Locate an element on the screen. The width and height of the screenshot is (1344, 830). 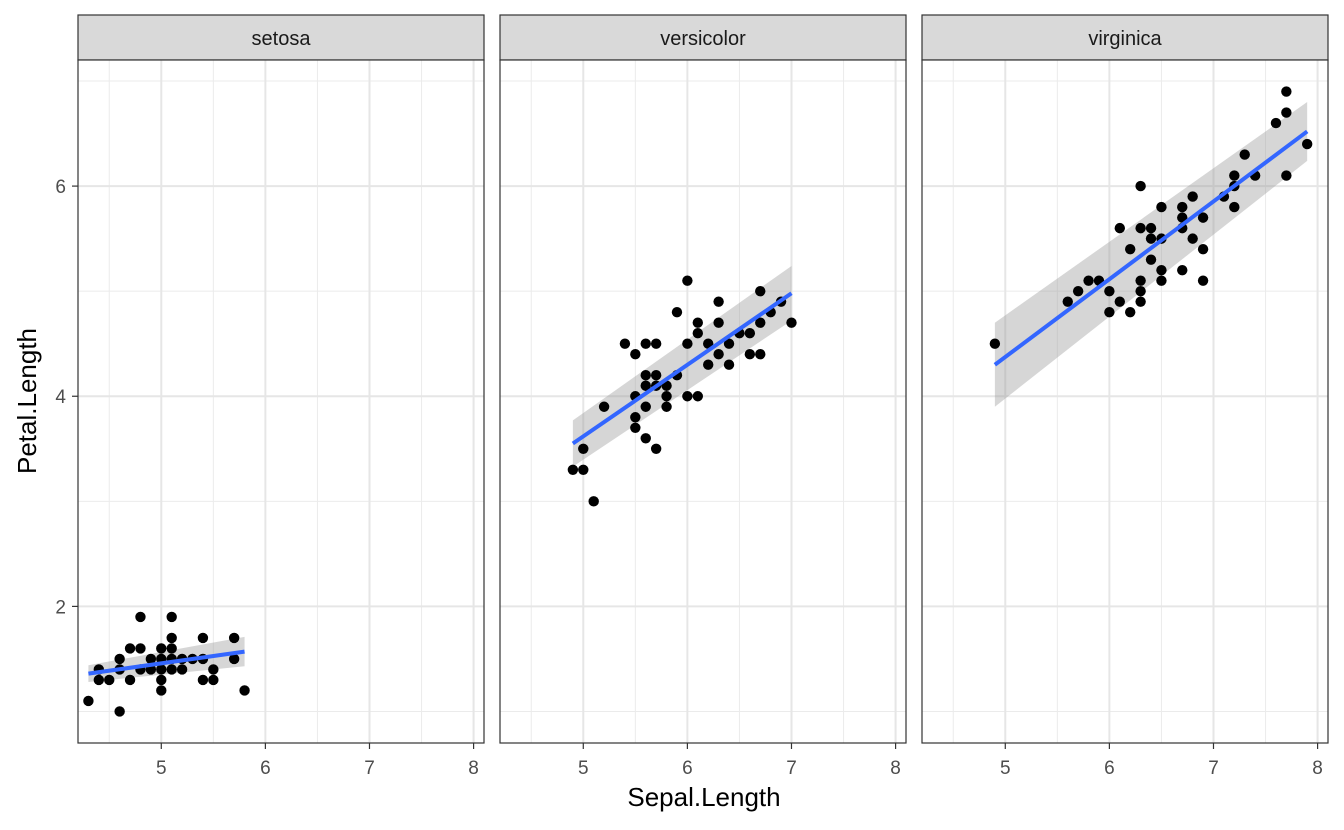
y-tick-label: 6 is located at coordinates (60, 187).